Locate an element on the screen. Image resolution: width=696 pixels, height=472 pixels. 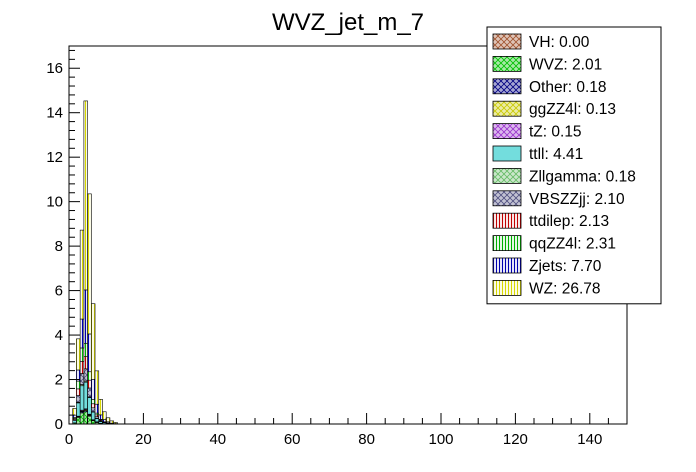
legend-item: VBSZZjj: 2.10 is located at coordinates (558, 199).